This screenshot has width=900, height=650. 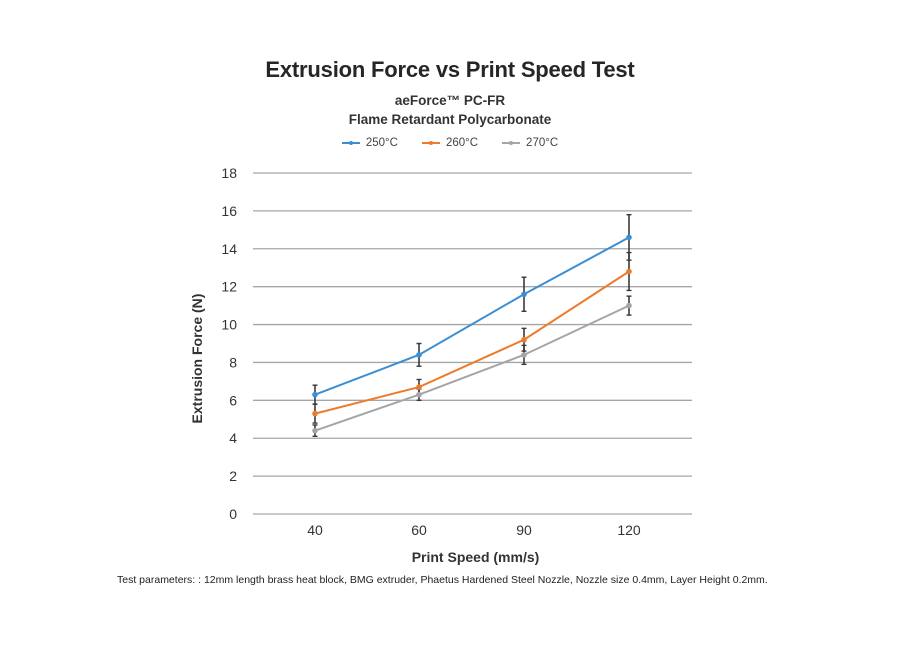 I want to click on x-axis-label: Print Speed (mm/s), so click(x=476, y=557).